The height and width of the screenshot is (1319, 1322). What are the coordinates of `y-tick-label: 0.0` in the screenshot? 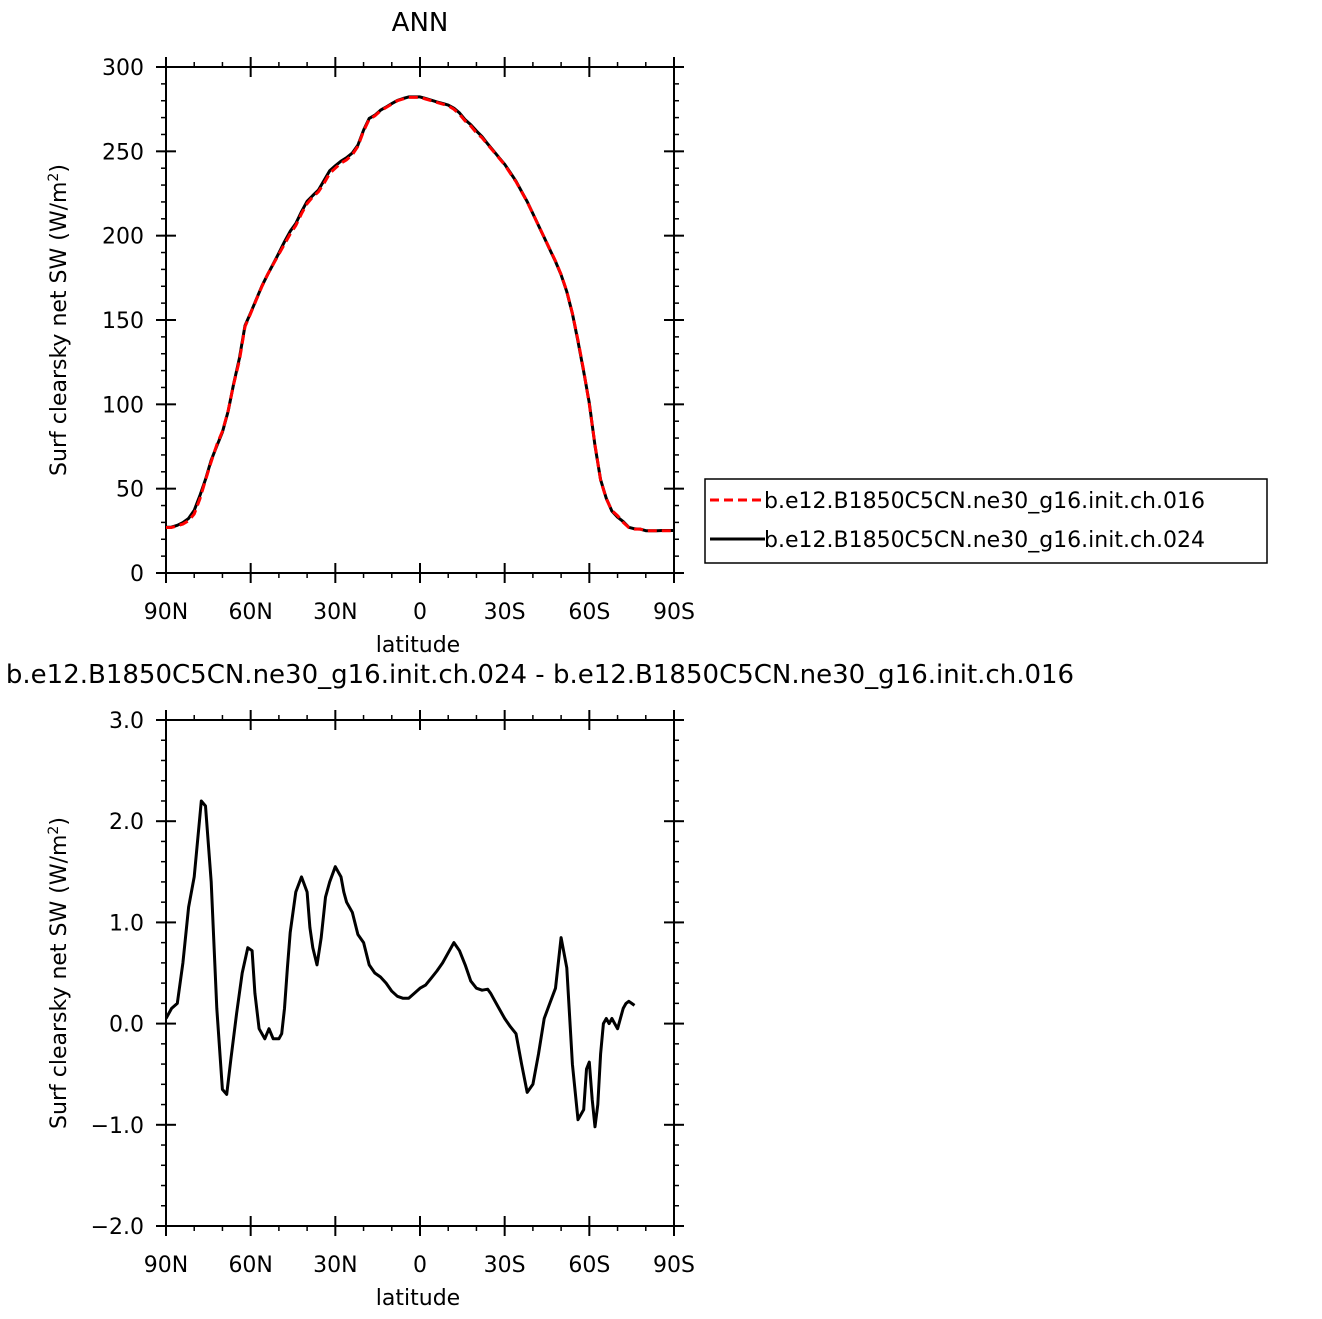 It's located at (126, 1025).